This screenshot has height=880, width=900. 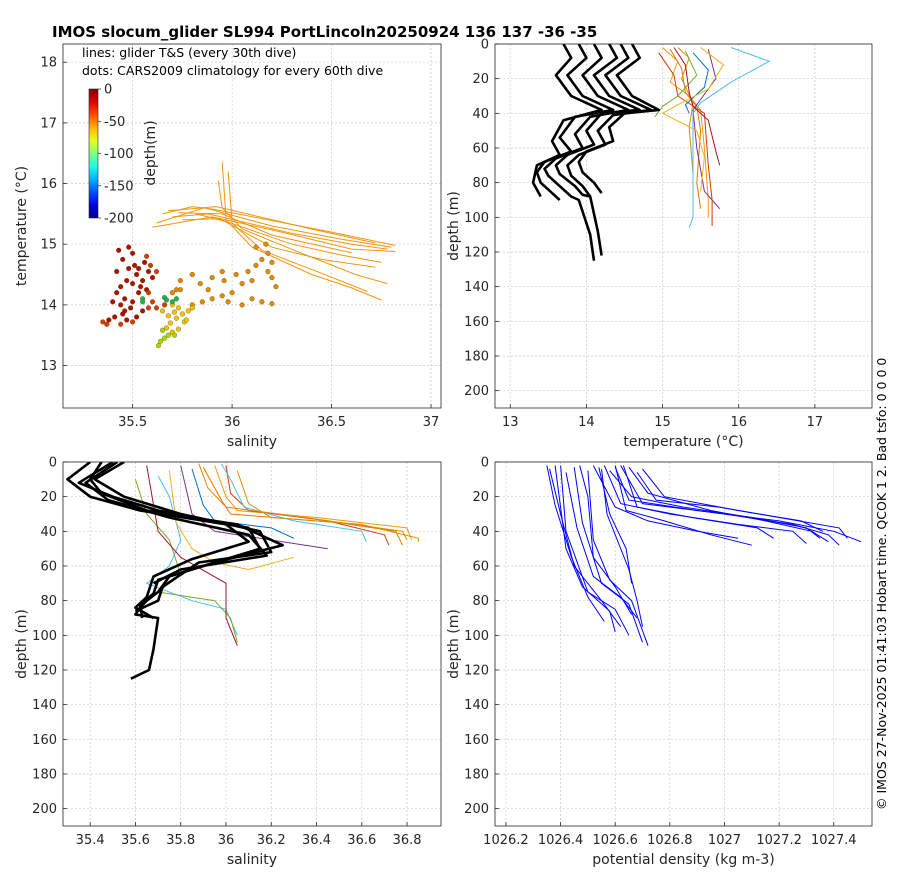 I want to click on sal-ytick-label: 60, so click(x=48, y=567).